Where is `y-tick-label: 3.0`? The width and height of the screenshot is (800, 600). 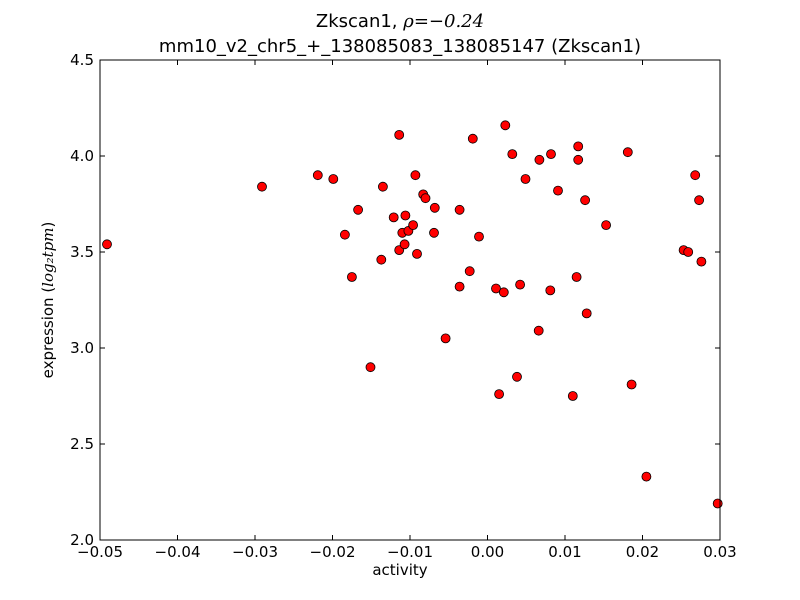 y-tick-label: 3.0 is located at coordinates (82, 348).